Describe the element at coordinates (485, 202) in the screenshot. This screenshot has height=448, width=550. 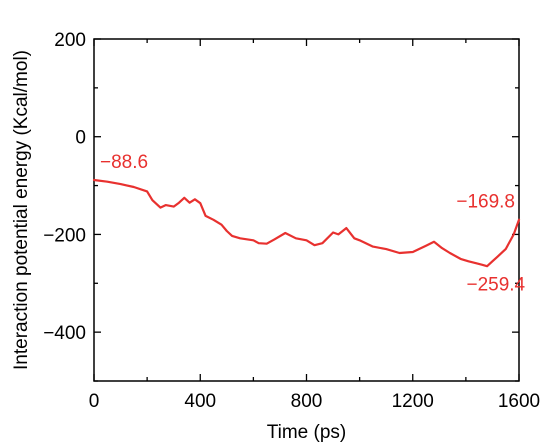
I see `data-annotation: −169.8` at that location.